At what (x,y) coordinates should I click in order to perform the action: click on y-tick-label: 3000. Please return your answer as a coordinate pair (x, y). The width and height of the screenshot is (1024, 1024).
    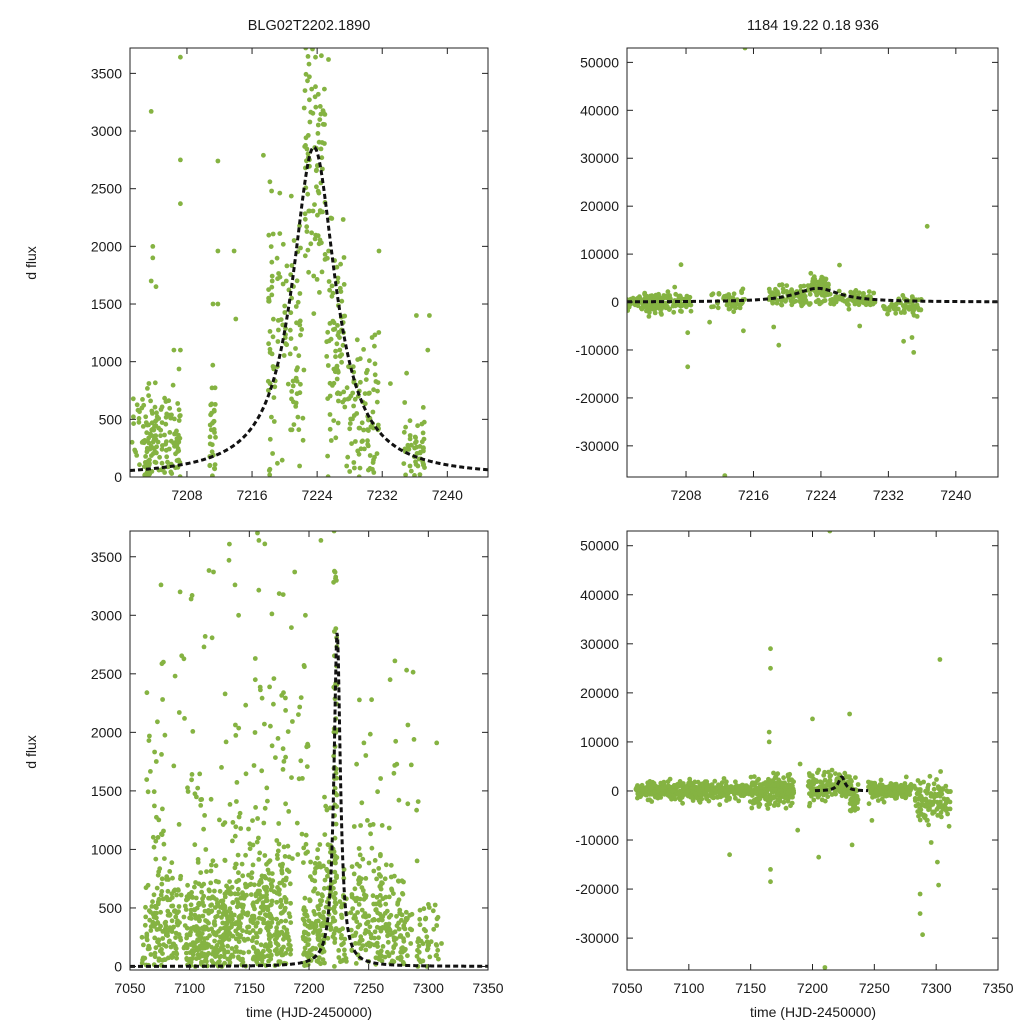
    Looking at the image, I should click on (106, 131).